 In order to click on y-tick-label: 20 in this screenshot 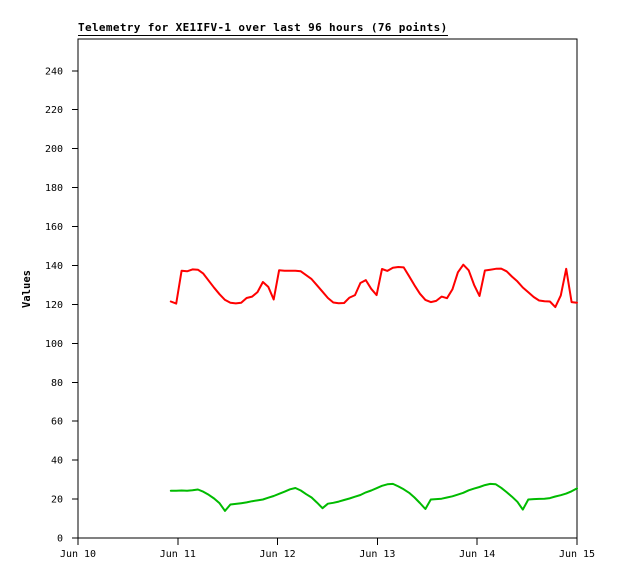, I will do `click(57, 500)`.